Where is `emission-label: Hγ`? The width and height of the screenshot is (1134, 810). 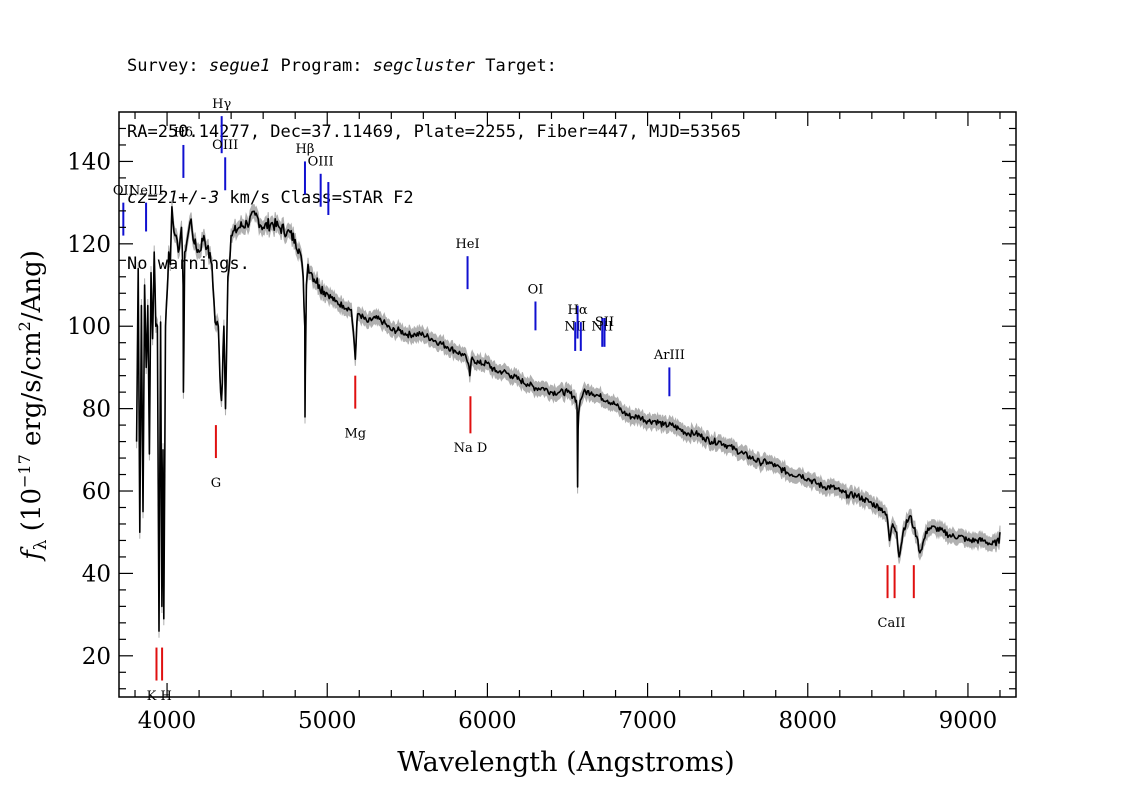
emission-label: Hγ is located at coordinates (221, 104).